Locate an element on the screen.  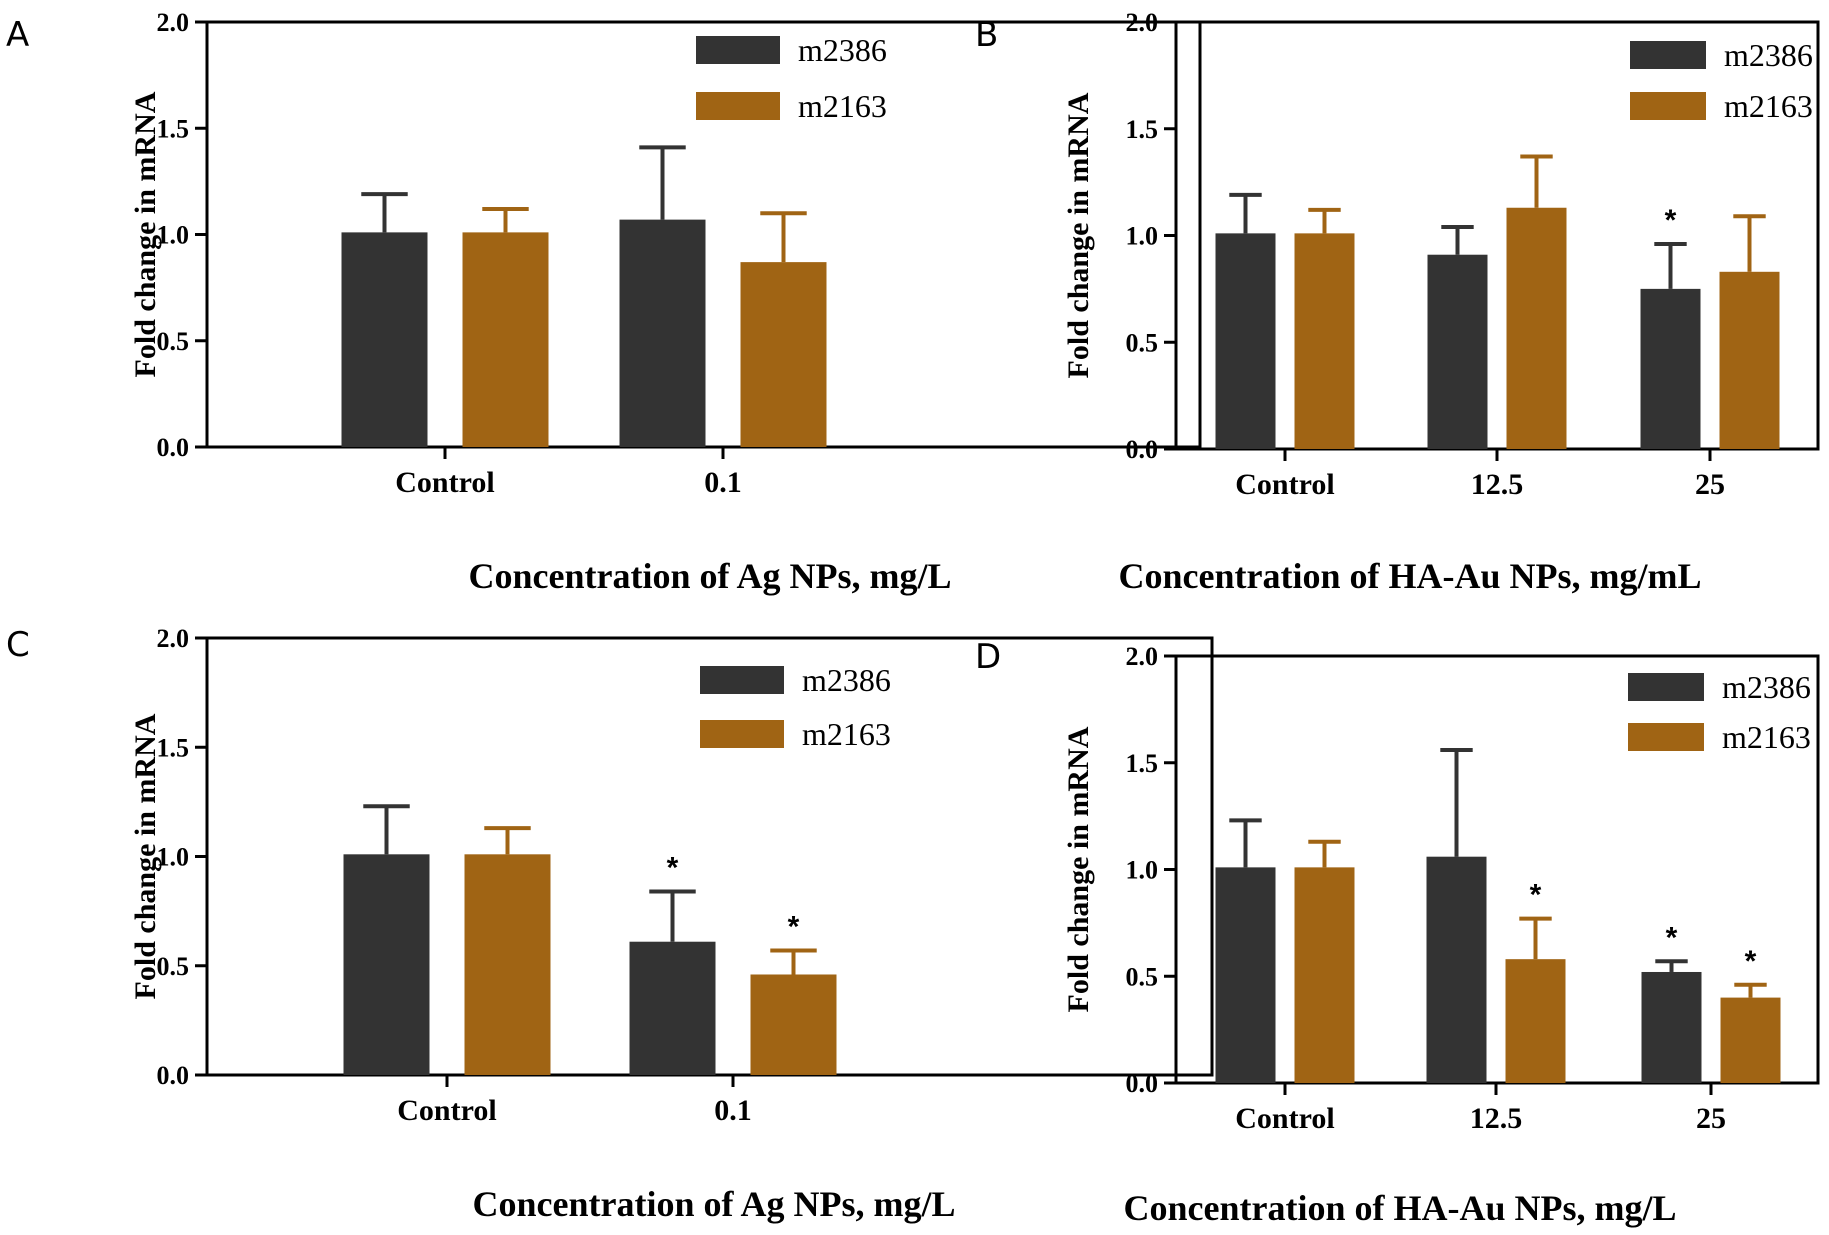
panel-label: C is located at coordinates (18, 645).